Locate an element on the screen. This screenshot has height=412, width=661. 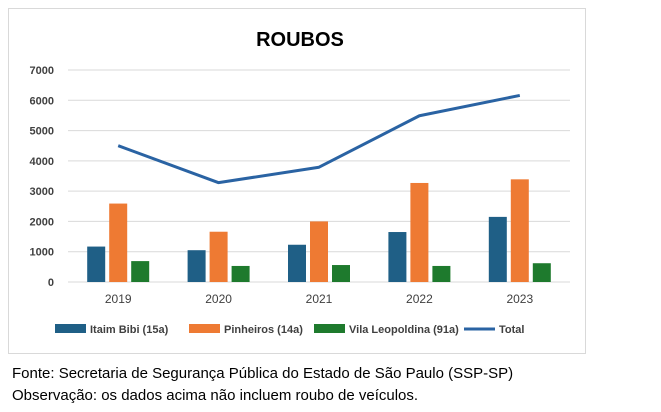
y-tick-label: 5000 is located at coordinates (42, 132).